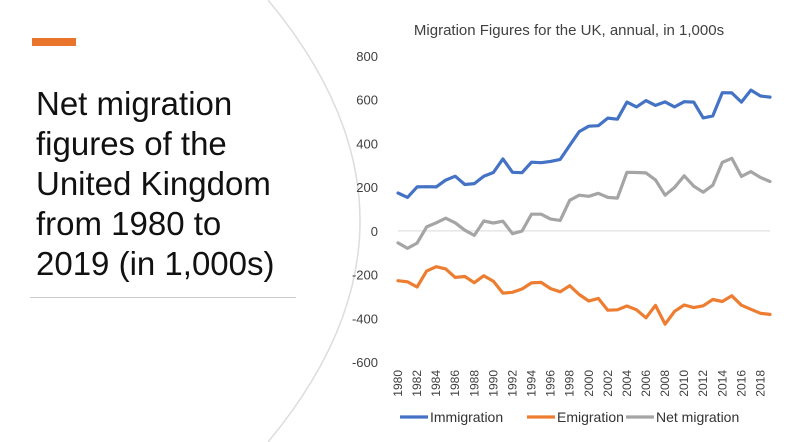 The height and width of the screenshot is (442, 800). Describe the element at coordinates (367, 143) in the screenshot. I see `y-tick-label: 400` at that location.